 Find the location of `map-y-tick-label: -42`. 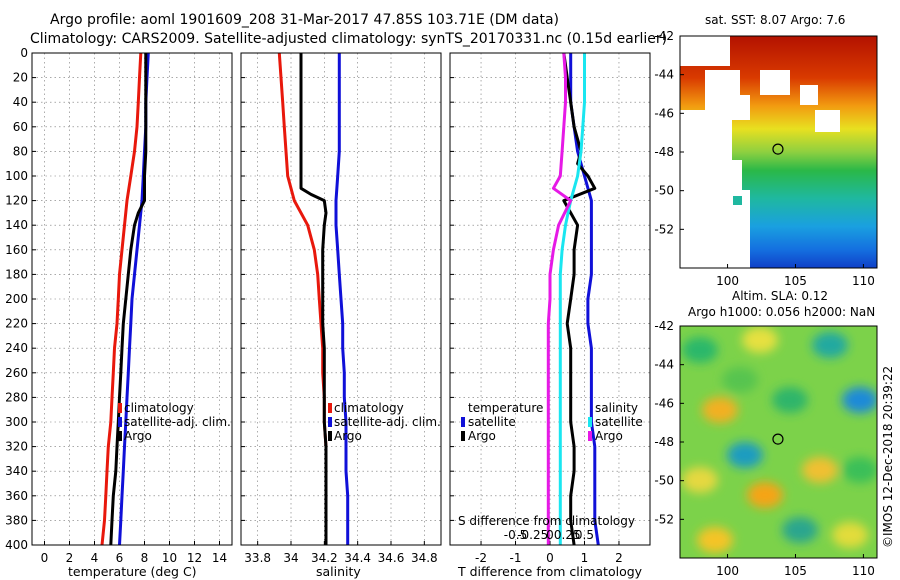

map-y-tick-label: -42 is located at coordinates (664, 326).